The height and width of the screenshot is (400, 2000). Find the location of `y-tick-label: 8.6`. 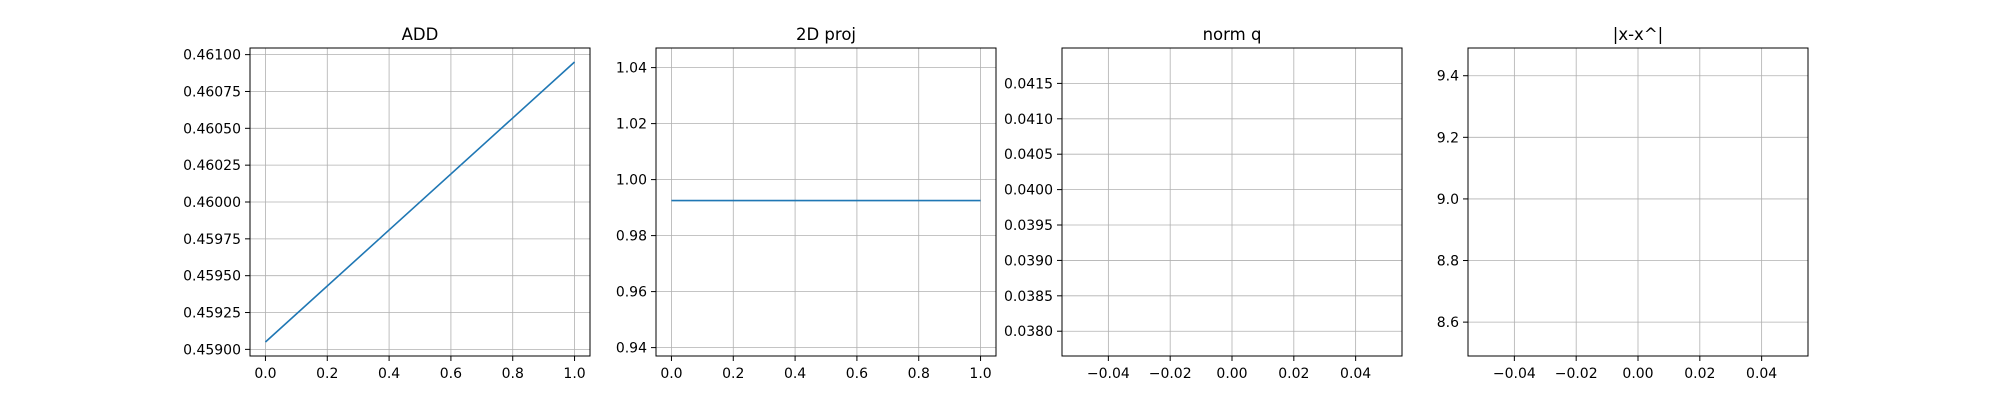

y-tick-label: 8.6 is located at coordinates (1448, 323).